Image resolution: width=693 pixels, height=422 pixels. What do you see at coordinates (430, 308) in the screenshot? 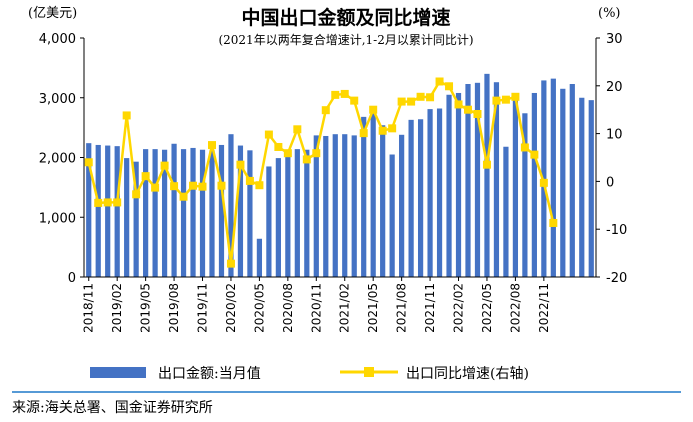
I see `x-tick-label: 2021/11` at bounding box center [430, 308].